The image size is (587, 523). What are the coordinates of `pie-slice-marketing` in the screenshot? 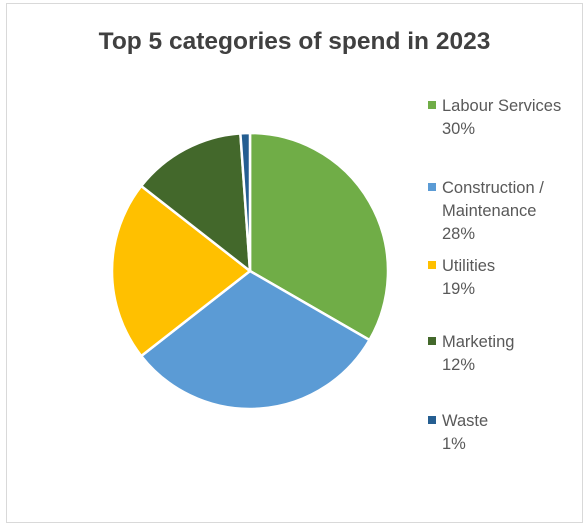 It's located at (196, 202).